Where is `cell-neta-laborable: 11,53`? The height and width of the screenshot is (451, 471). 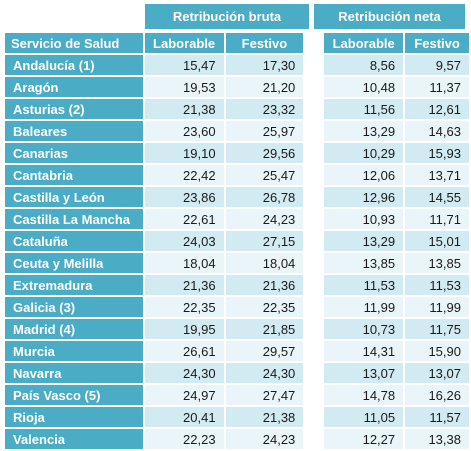 cell-neta-laborable: 11,53 is located at coordinates (364, 285).